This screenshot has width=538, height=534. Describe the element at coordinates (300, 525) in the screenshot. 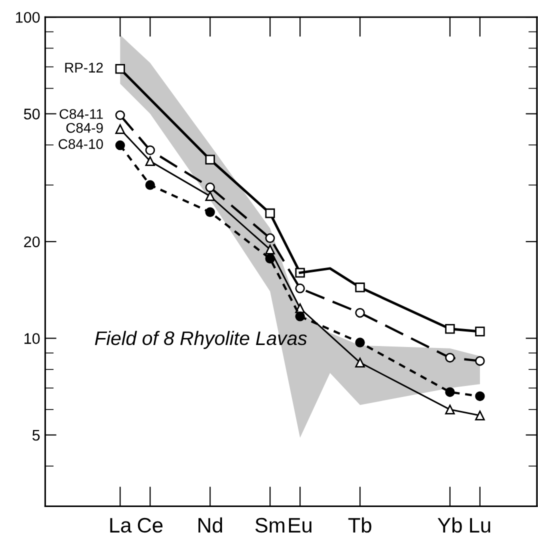

I see `x-tick-label: Eu` at that location.